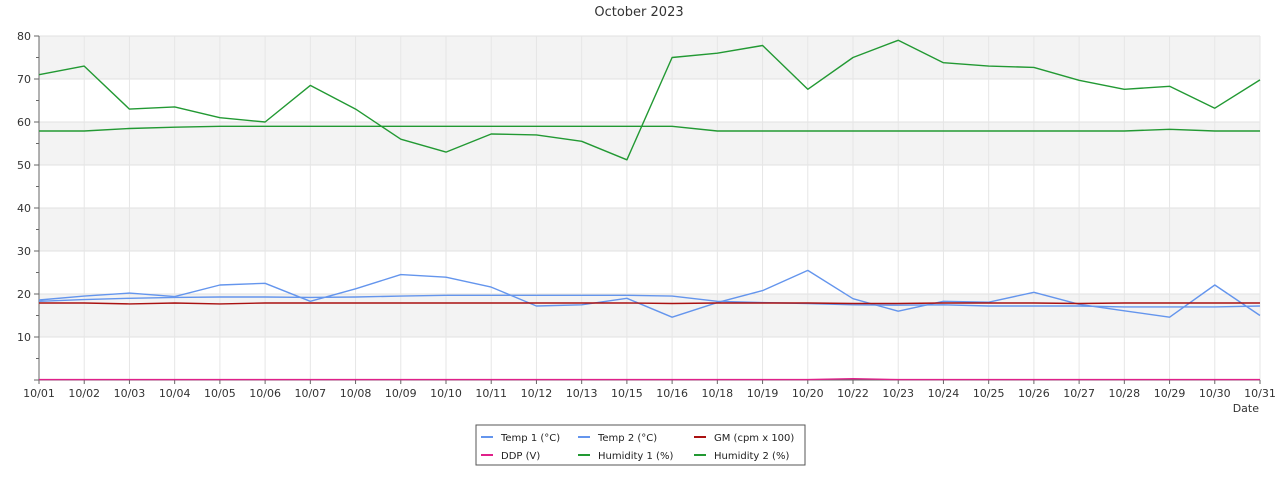 This screenshot has width=1280, height=500. Describe the element at coordinates (24, 79) in the screenshot. I see `y-tick-label: 70` at that location.